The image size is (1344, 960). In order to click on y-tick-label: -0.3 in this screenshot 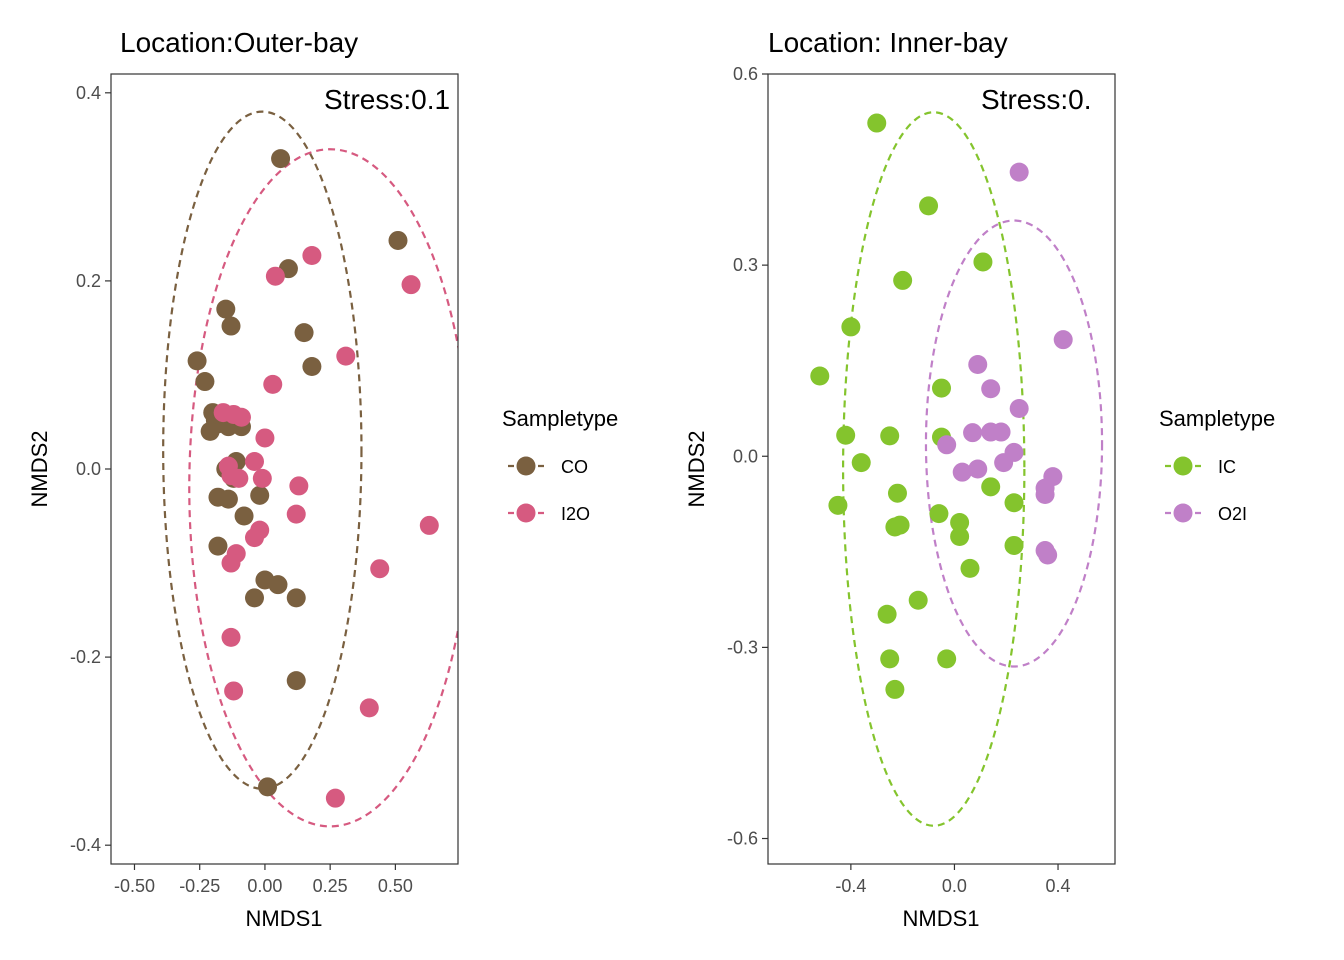, I will do `click(742, 647)`.